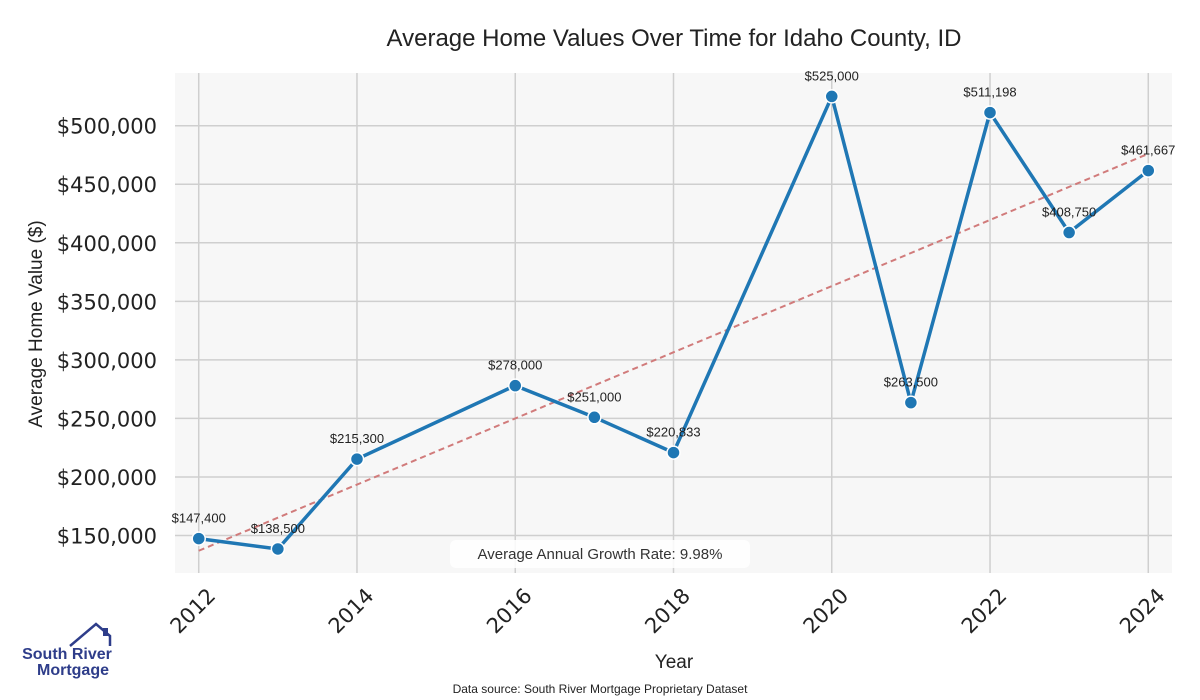 This screenshot has width=1200, height=700. I want to click on logo-line-2: Mortgage, so click(73, 670).